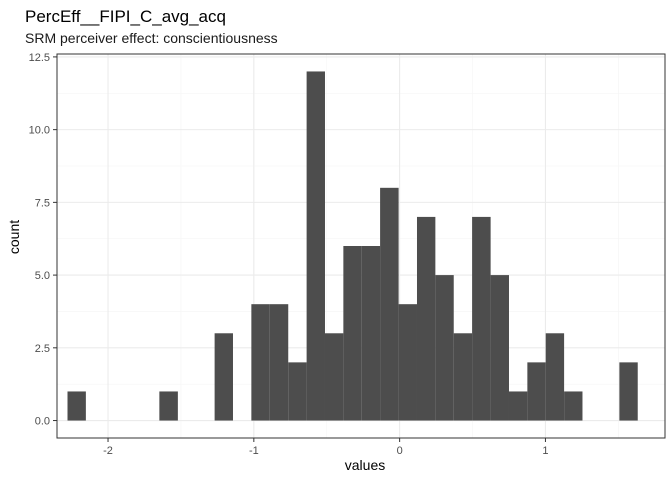 This screenshot has height=480, width=672. Describe the element at coordinates (42, 349) in the screenshot. I see `y-tick-label: 2.5` at that location.